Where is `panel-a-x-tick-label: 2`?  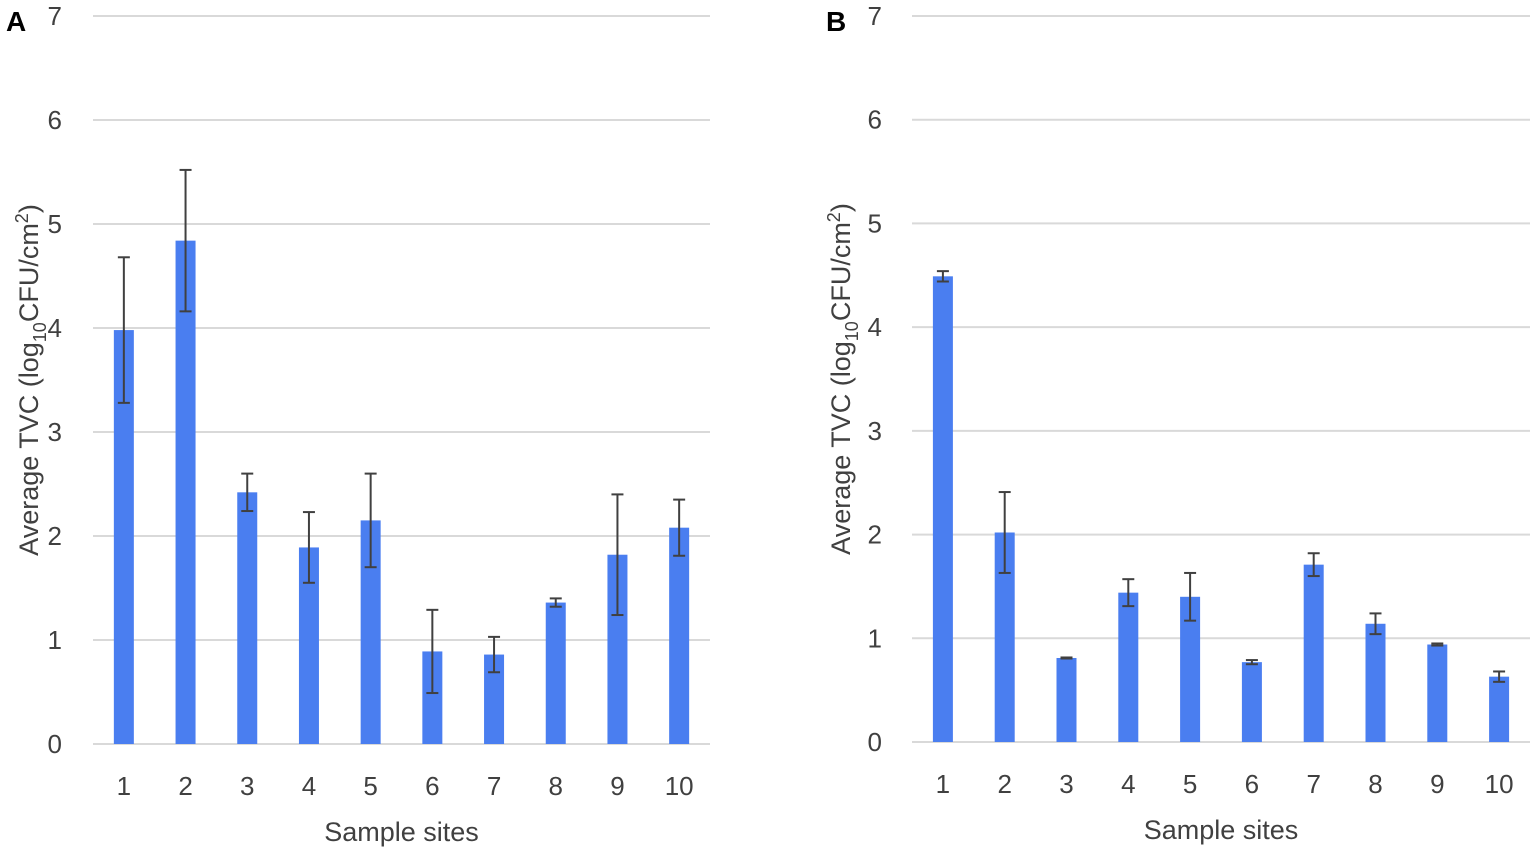
panel-a-x-tick-label: 2 is located at coordinates (185, 786).